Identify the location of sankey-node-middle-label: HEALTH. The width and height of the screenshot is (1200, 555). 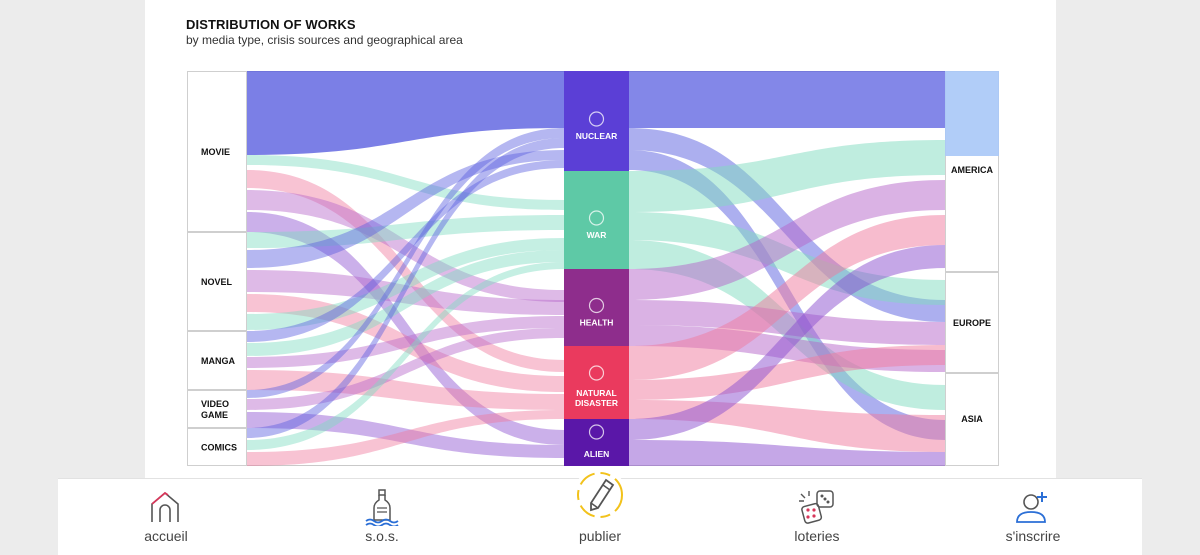
(597, 323).